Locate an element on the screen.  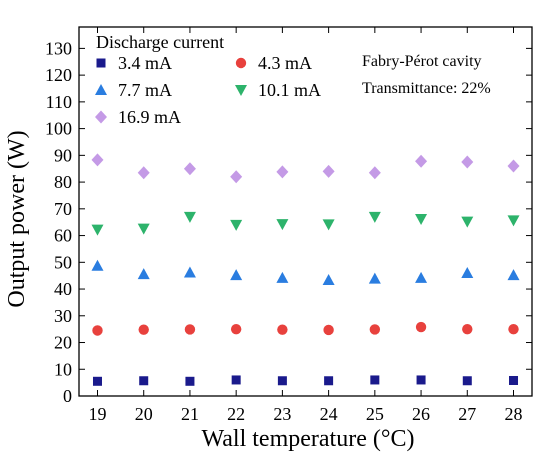
series-7-7-ma is located at coordinates (305, 272).